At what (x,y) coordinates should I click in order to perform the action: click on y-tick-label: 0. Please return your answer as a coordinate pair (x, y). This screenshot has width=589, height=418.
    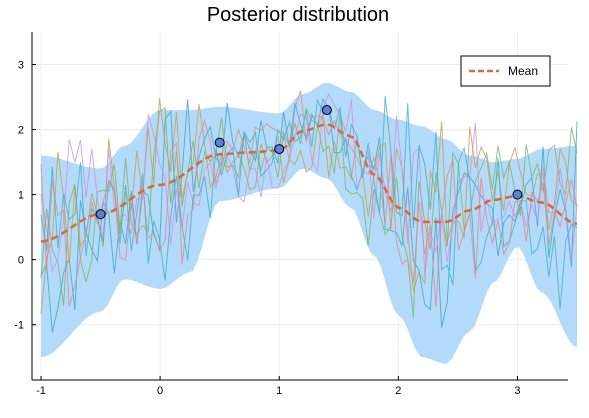
    Looking at the image, I should click on (21, 261).